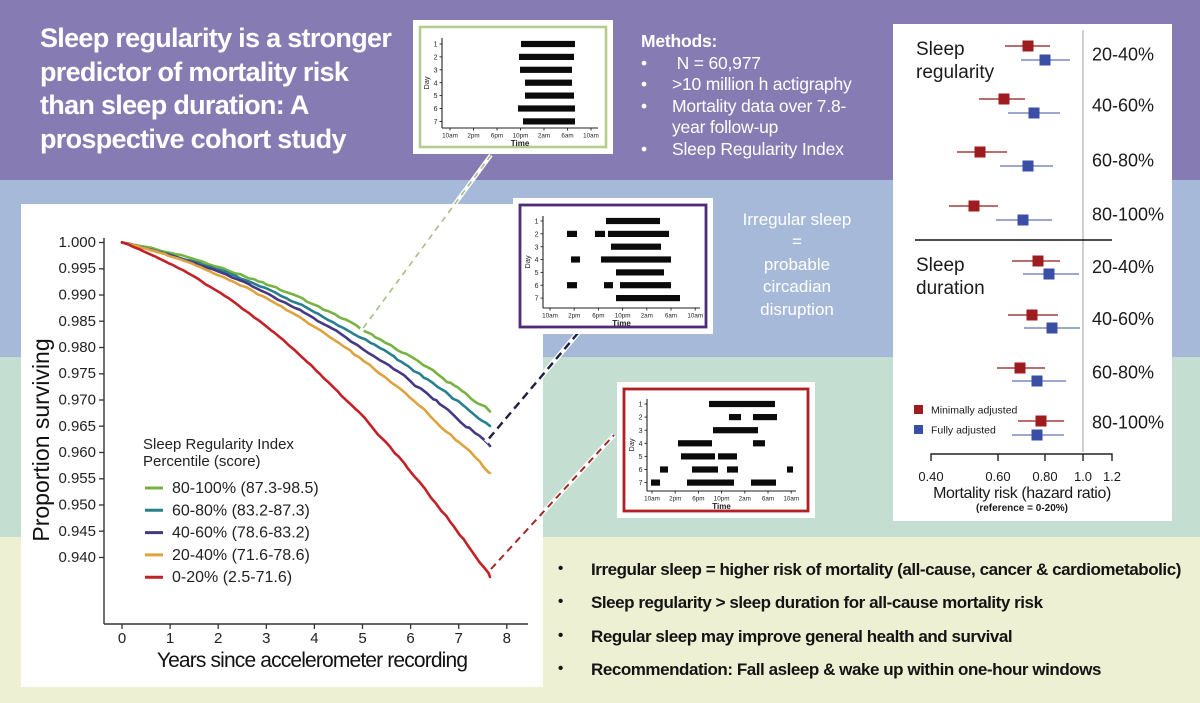 This screenshot has height=703, width=1200. What do you see at coordinates (77, 531) in the screenshot?
I see `svg-text: 0.945` at bounding box center [77, 531].